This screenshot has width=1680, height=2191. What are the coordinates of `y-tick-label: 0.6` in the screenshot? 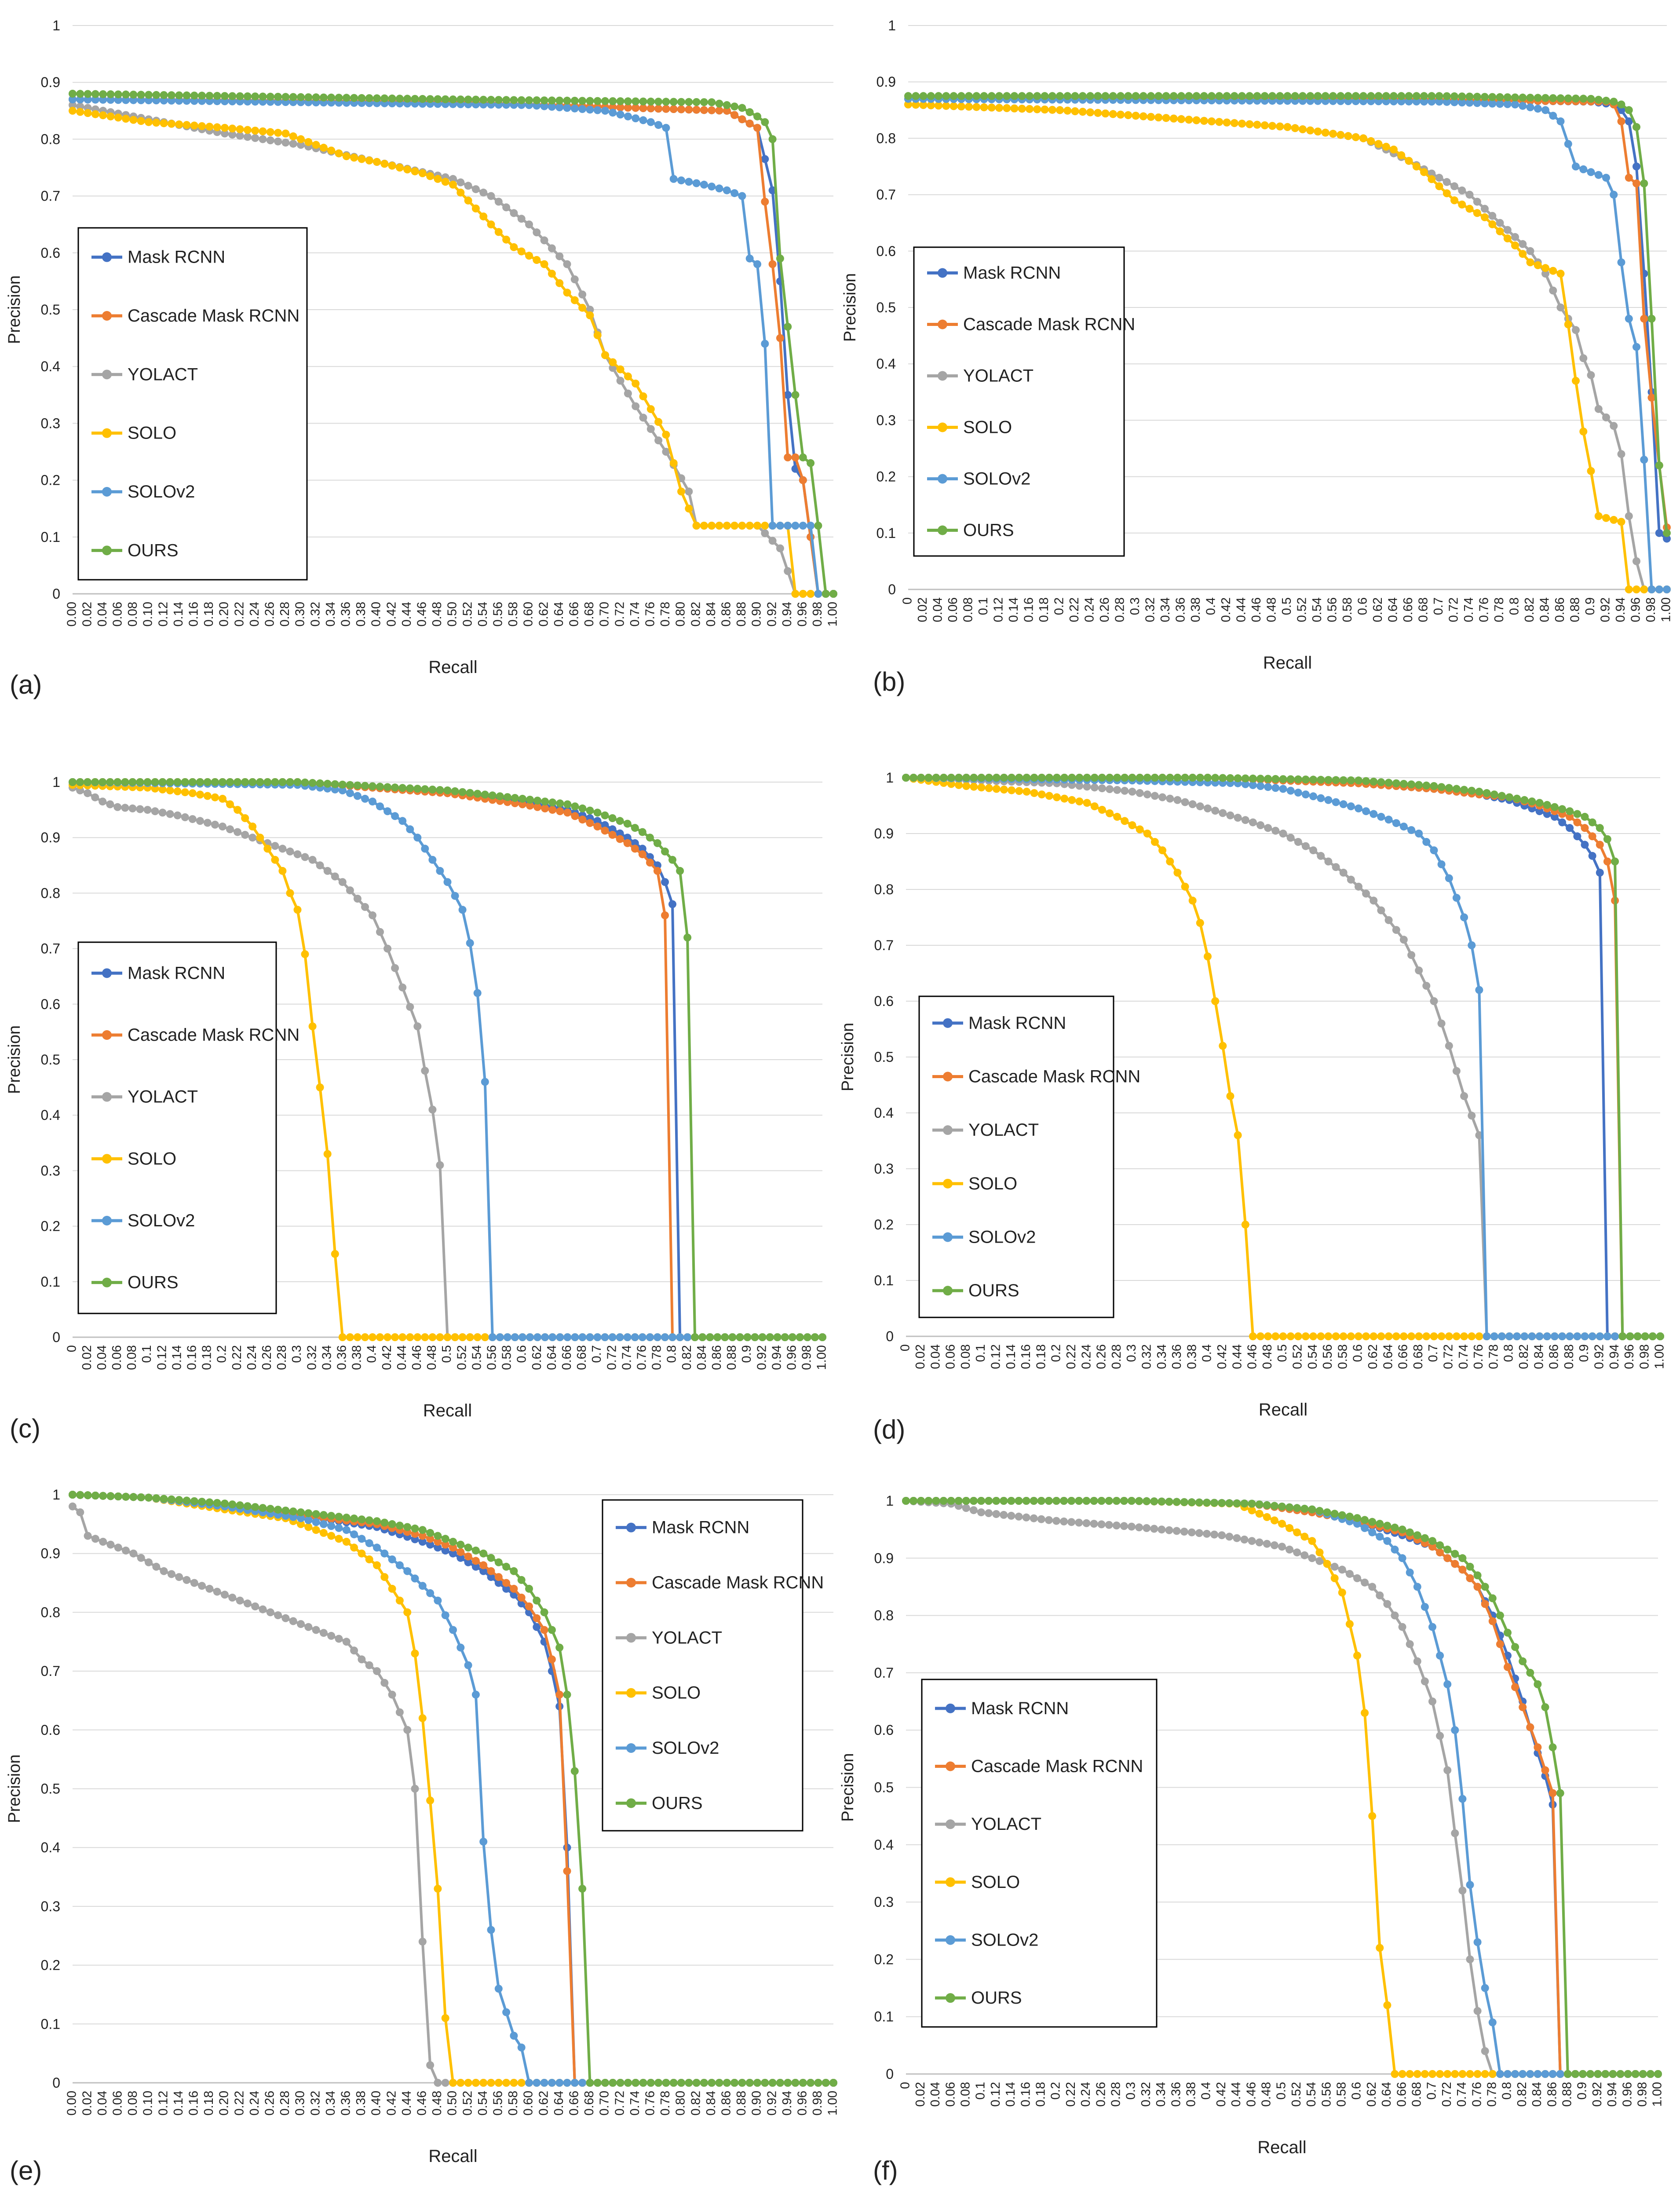 It's located at (886, 251).